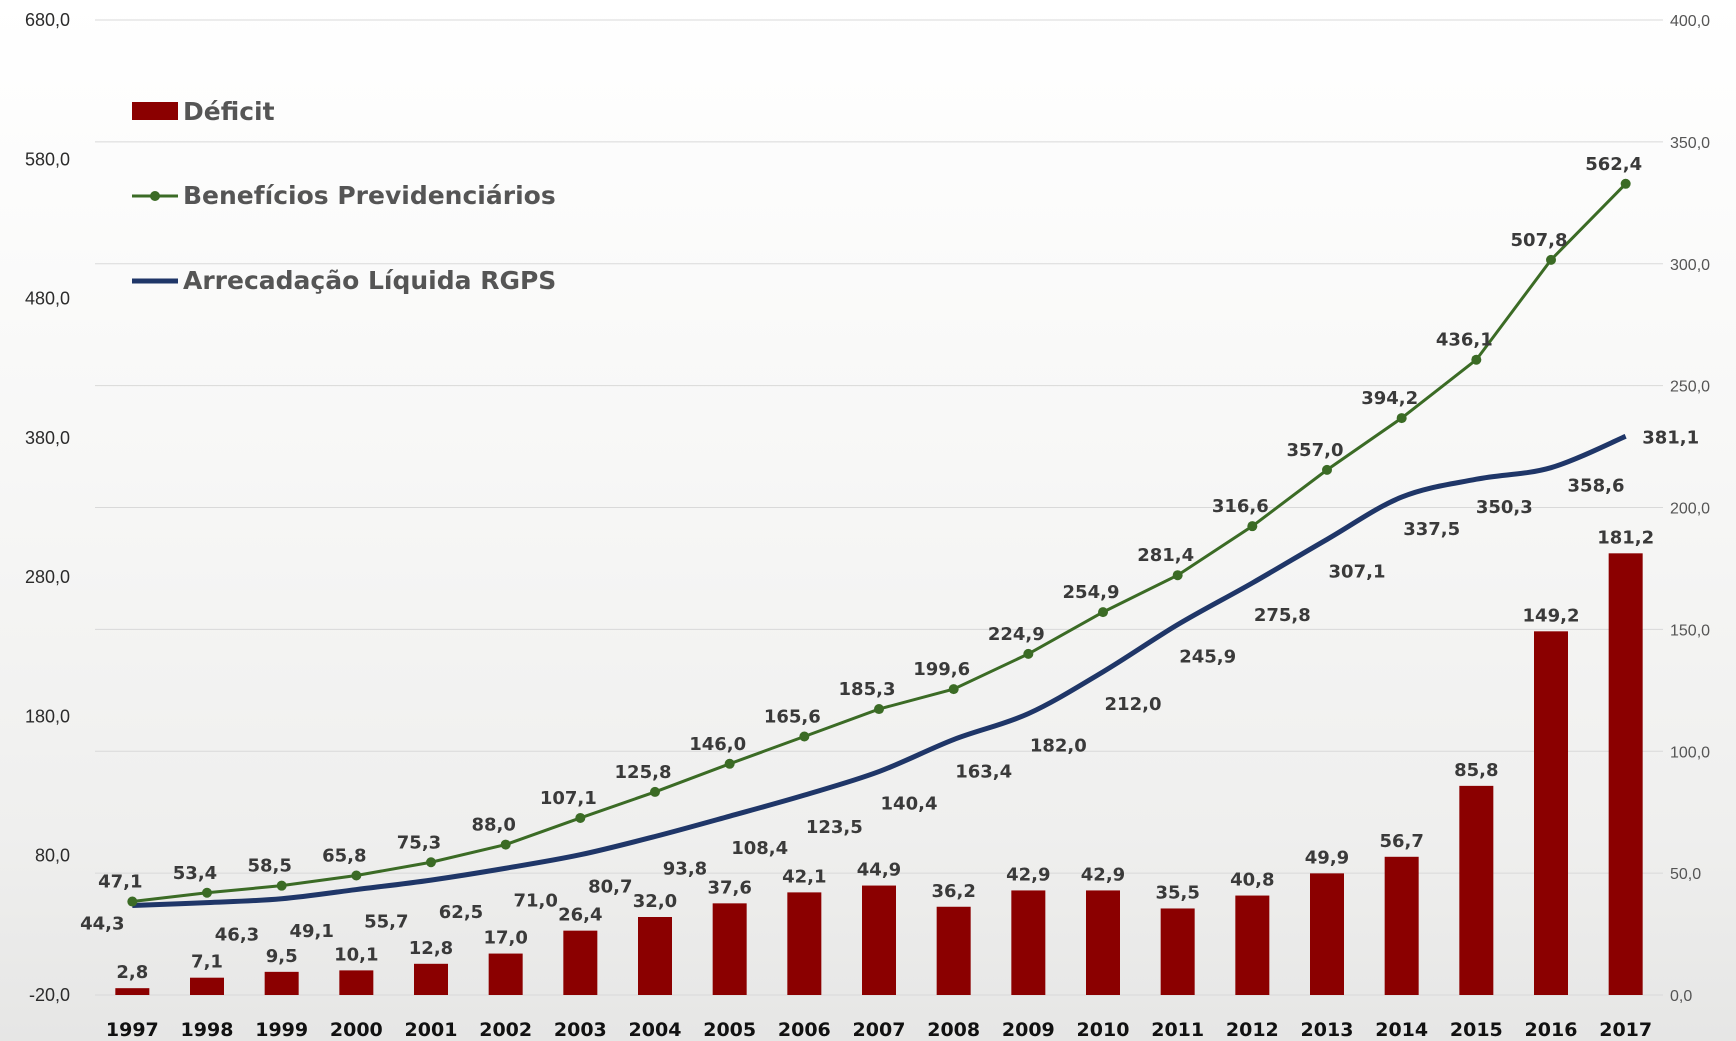 Image resolution: width=1736 pixels, height=1041 pixels. I want to click on data-label-deficit: 9,5, so click(282, 956).